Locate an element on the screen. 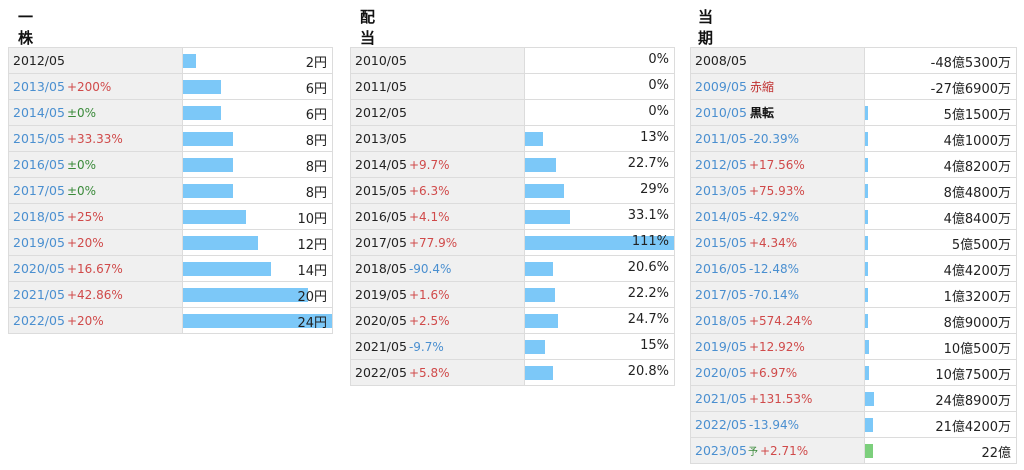  value-cell: 4億8400万 is located at coordinates (940, 216).